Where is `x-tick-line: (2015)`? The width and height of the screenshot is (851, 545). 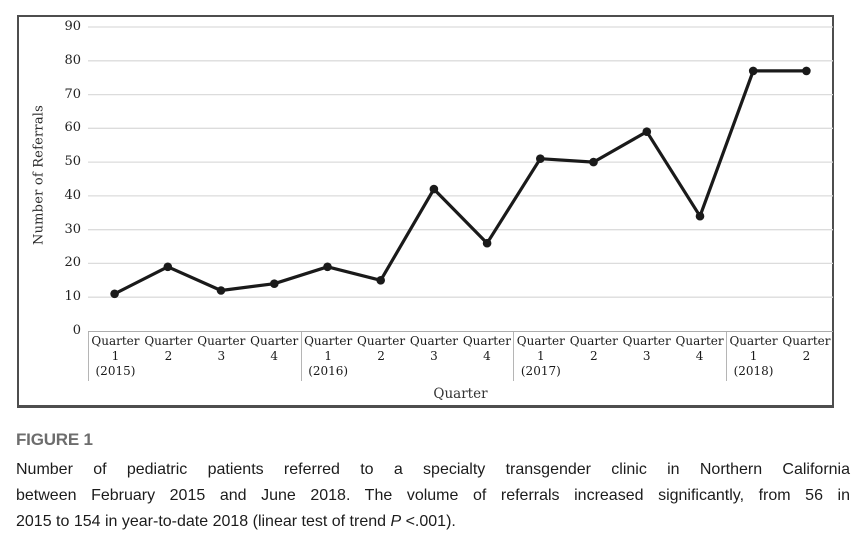 x-tick-line: (2015) is located at coordinates (115, 371).